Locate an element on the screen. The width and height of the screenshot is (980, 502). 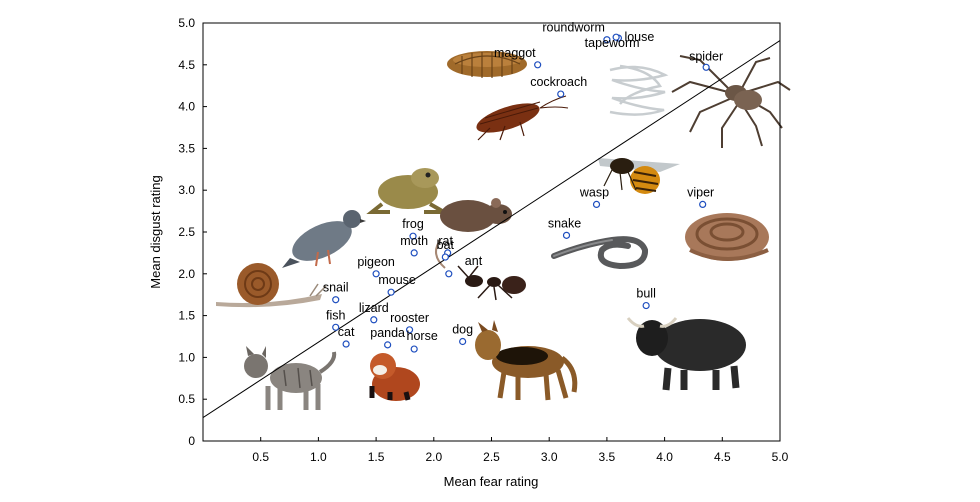
point-label-roundworm: roundworm is located at coordinates (573, 28).